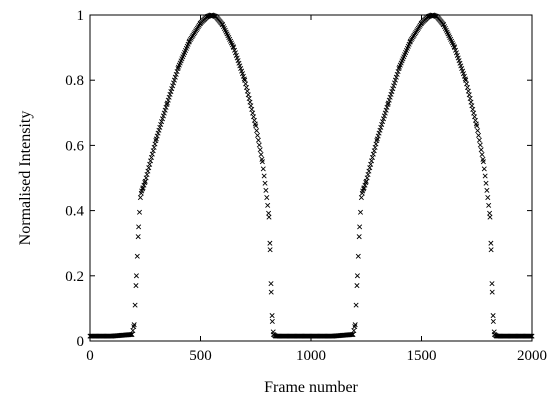  What do you see at coordinates (90, 356) in the screenshot?
I see `x-tick-label: 0` at bounding box center [90, 356].